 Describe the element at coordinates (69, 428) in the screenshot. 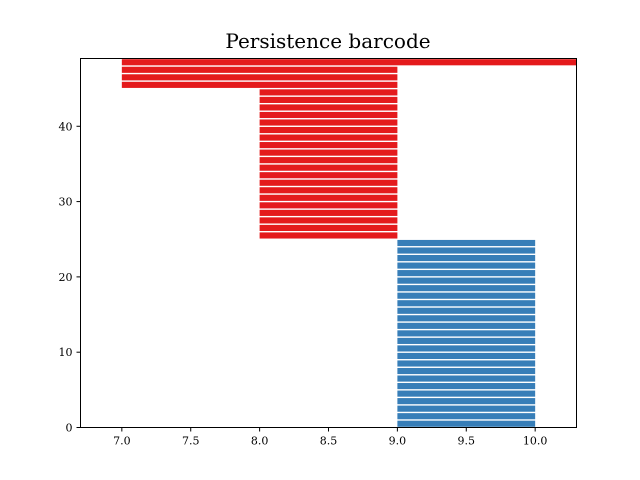

I see `y-tick-label: 0` at that location.